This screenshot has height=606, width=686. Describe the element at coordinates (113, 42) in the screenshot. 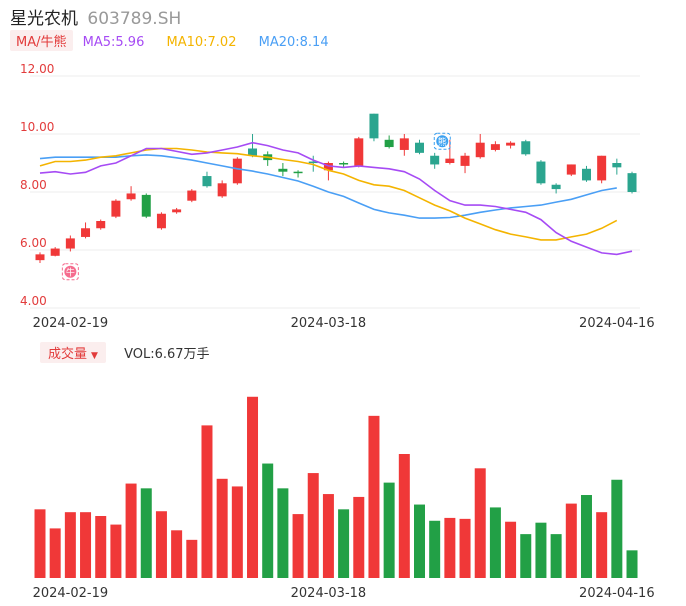

I see `ma5-value: MA5:5.96` at that location.